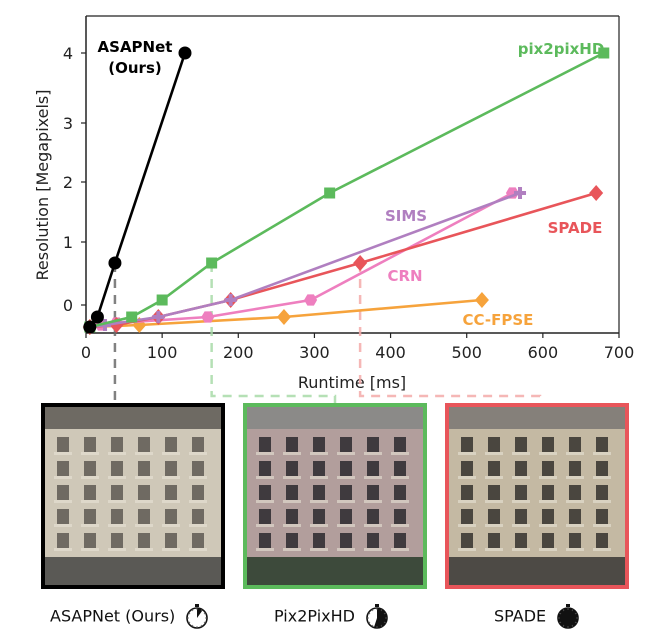  Describe the element at coordinates (377, 616) in the screenshot. I see `stopwatch-icon-pix2pixhd` at that location.